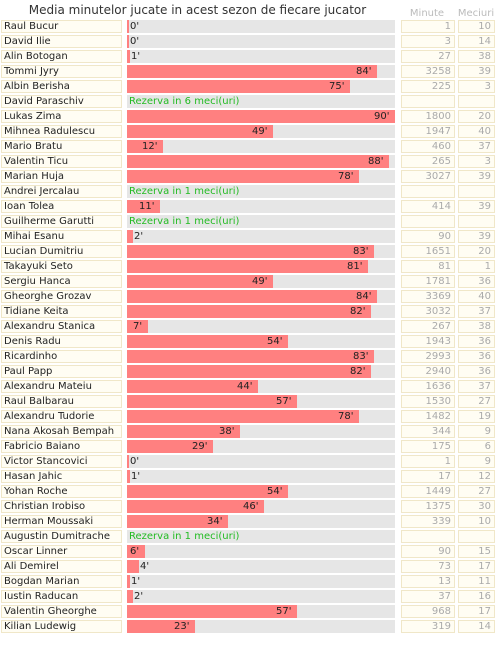 This screenshot has width=500, height=645. Describe the element at coordinates (261, 626) in the screenshot. I see `bar-track: 23'` at that location.